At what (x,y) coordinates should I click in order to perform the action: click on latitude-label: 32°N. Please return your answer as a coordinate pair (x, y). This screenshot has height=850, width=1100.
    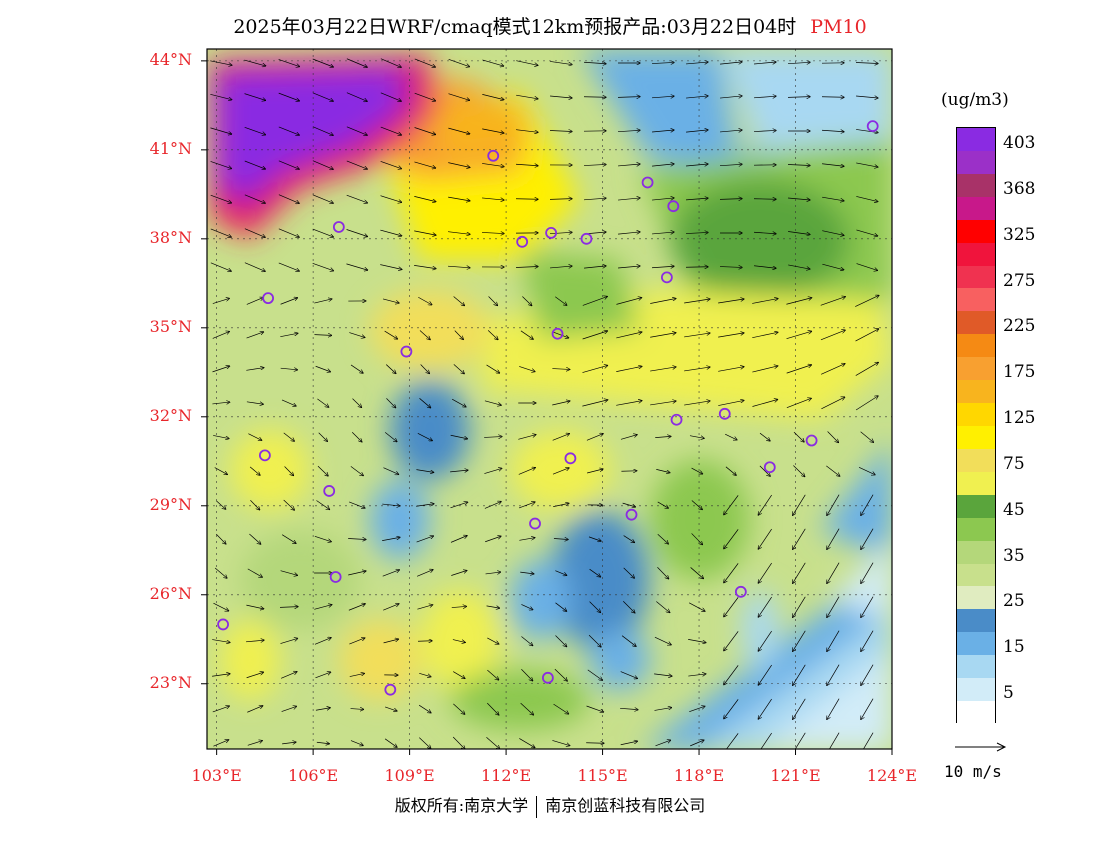
    Looking at the image, I should click on (170, 415).